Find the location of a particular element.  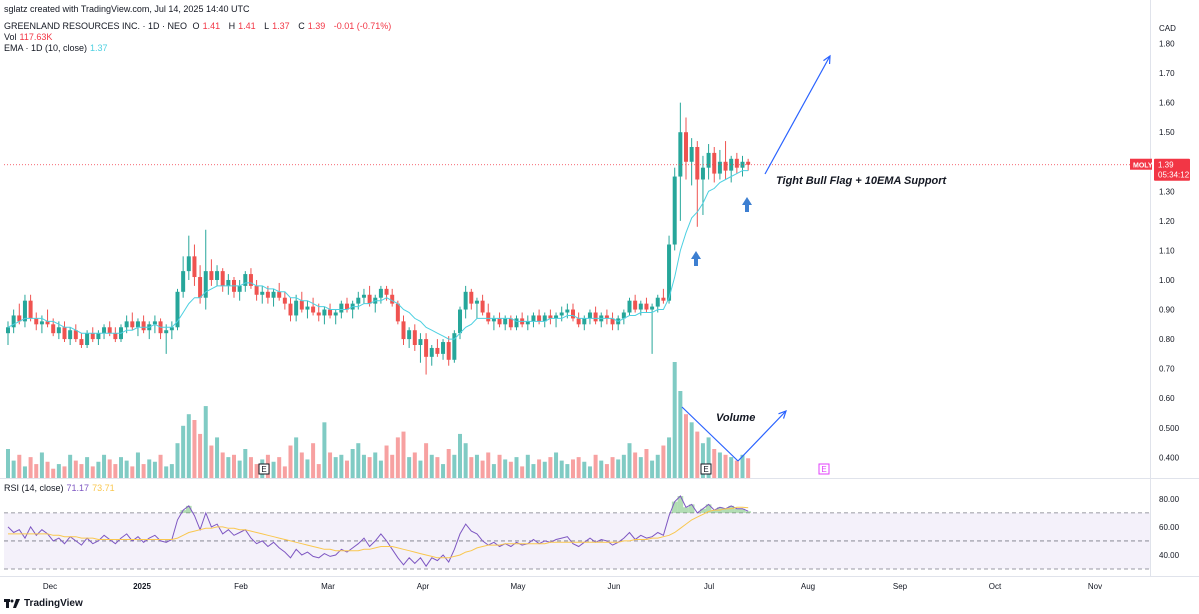

ohlc-high-value: 1.41 is located at coordinates (247, 26).